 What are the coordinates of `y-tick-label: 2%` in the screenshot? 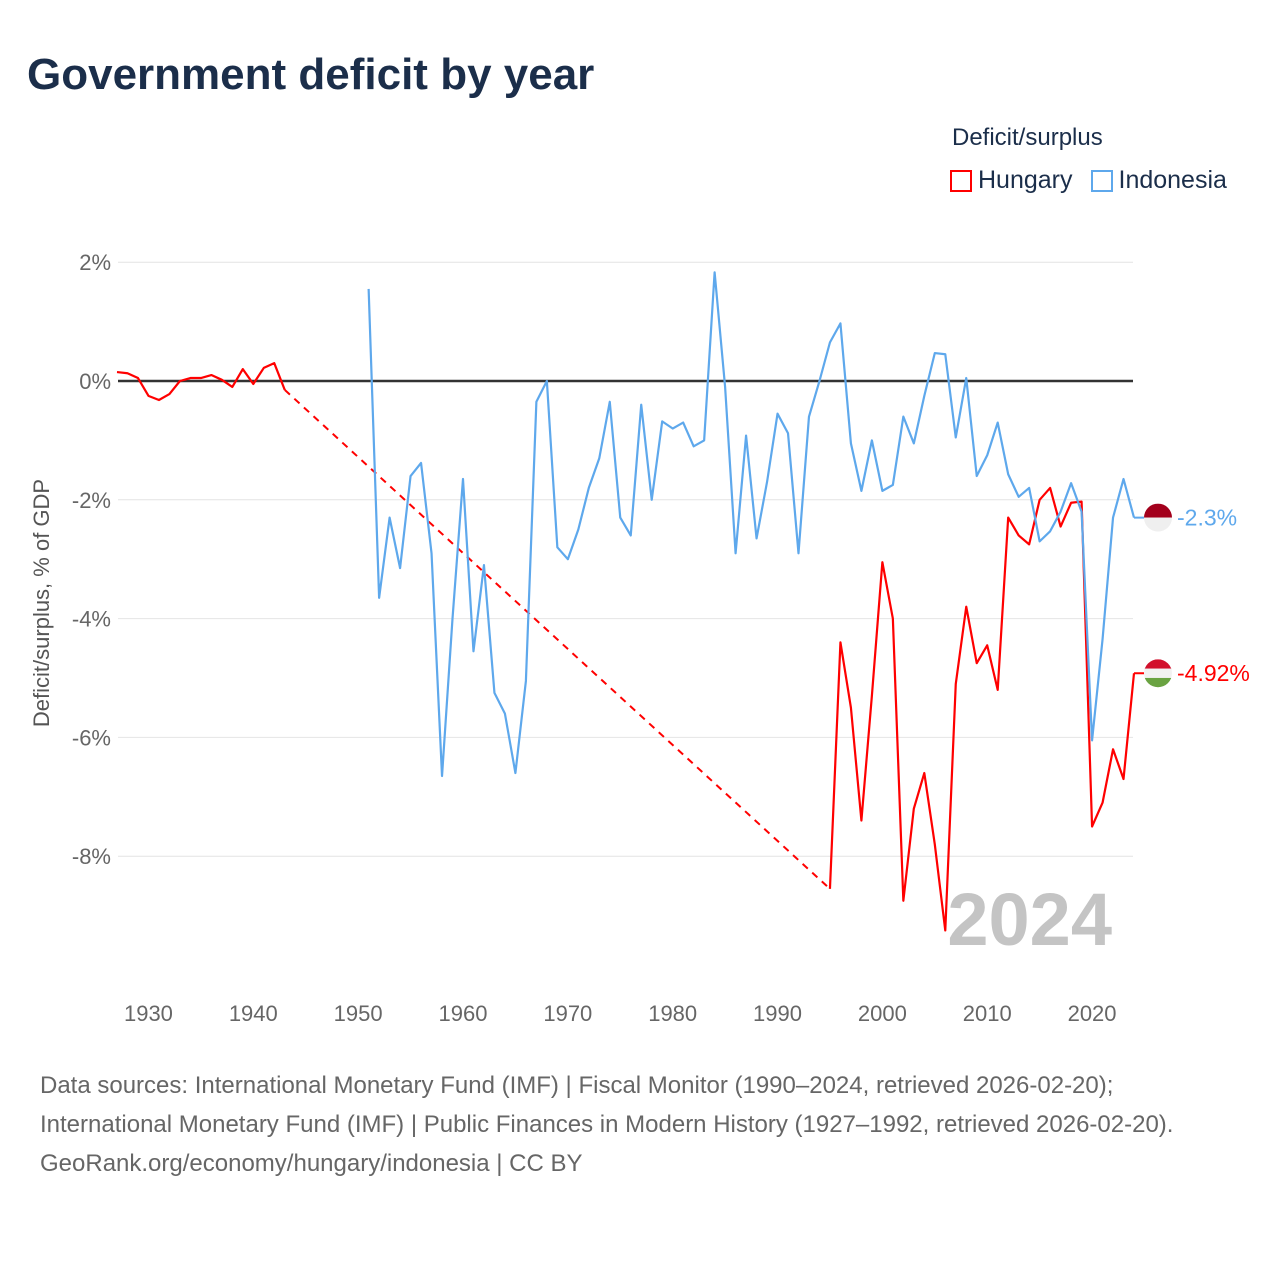 It's located at (95, 262).